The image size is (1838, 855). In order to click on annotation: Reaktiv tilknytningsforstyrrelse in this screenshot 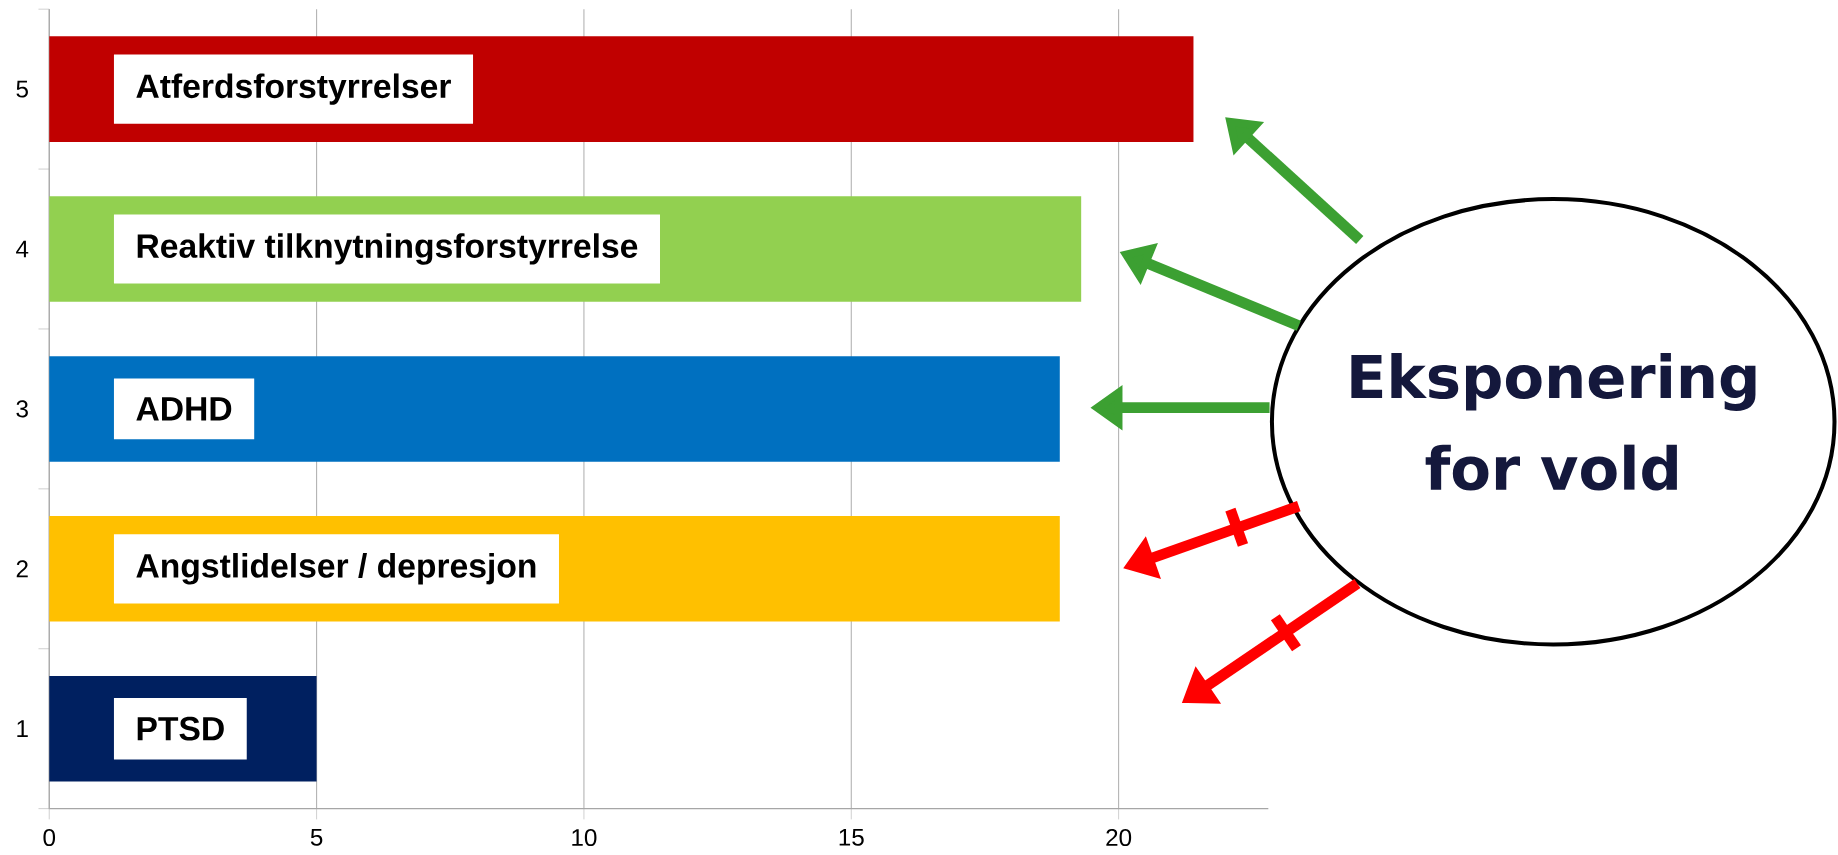, I will do `click(387, 249)`.